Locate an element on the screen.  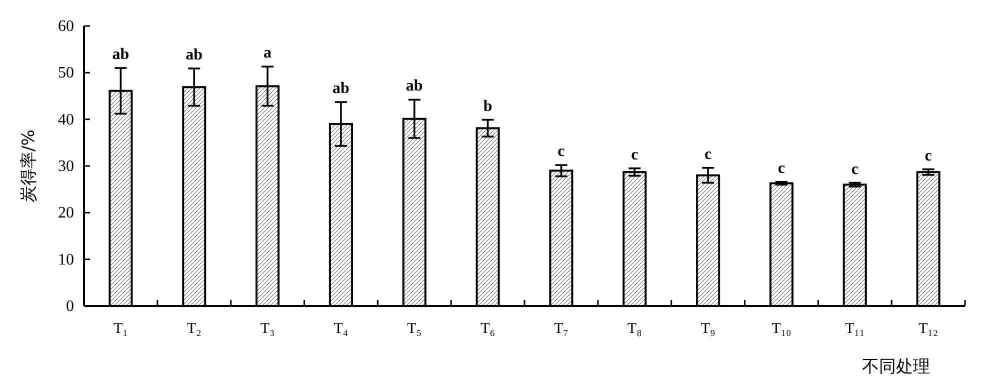
x-axis-title: 不同处理 is located at coordinates (896, 367).